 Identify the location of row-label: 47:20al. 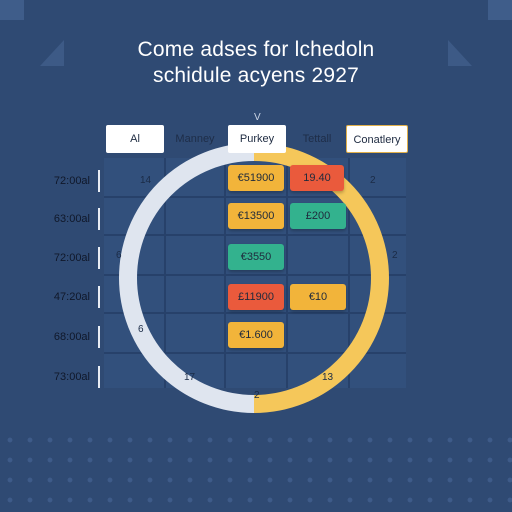
(71, 297).